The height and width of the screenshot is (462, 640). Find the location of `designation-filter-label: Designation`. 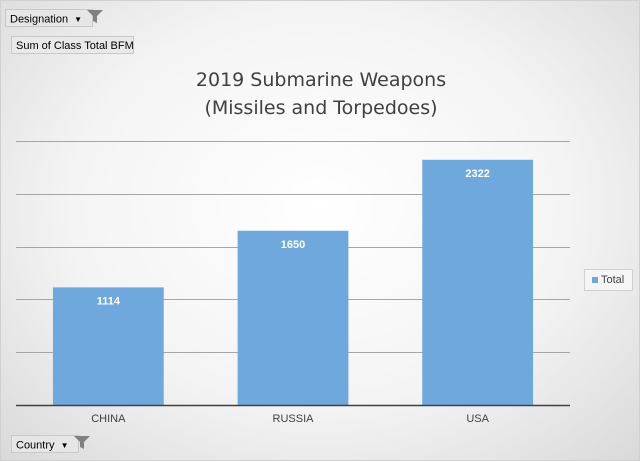

designation-filter-label: Designation is located at coordinates (39, 19).